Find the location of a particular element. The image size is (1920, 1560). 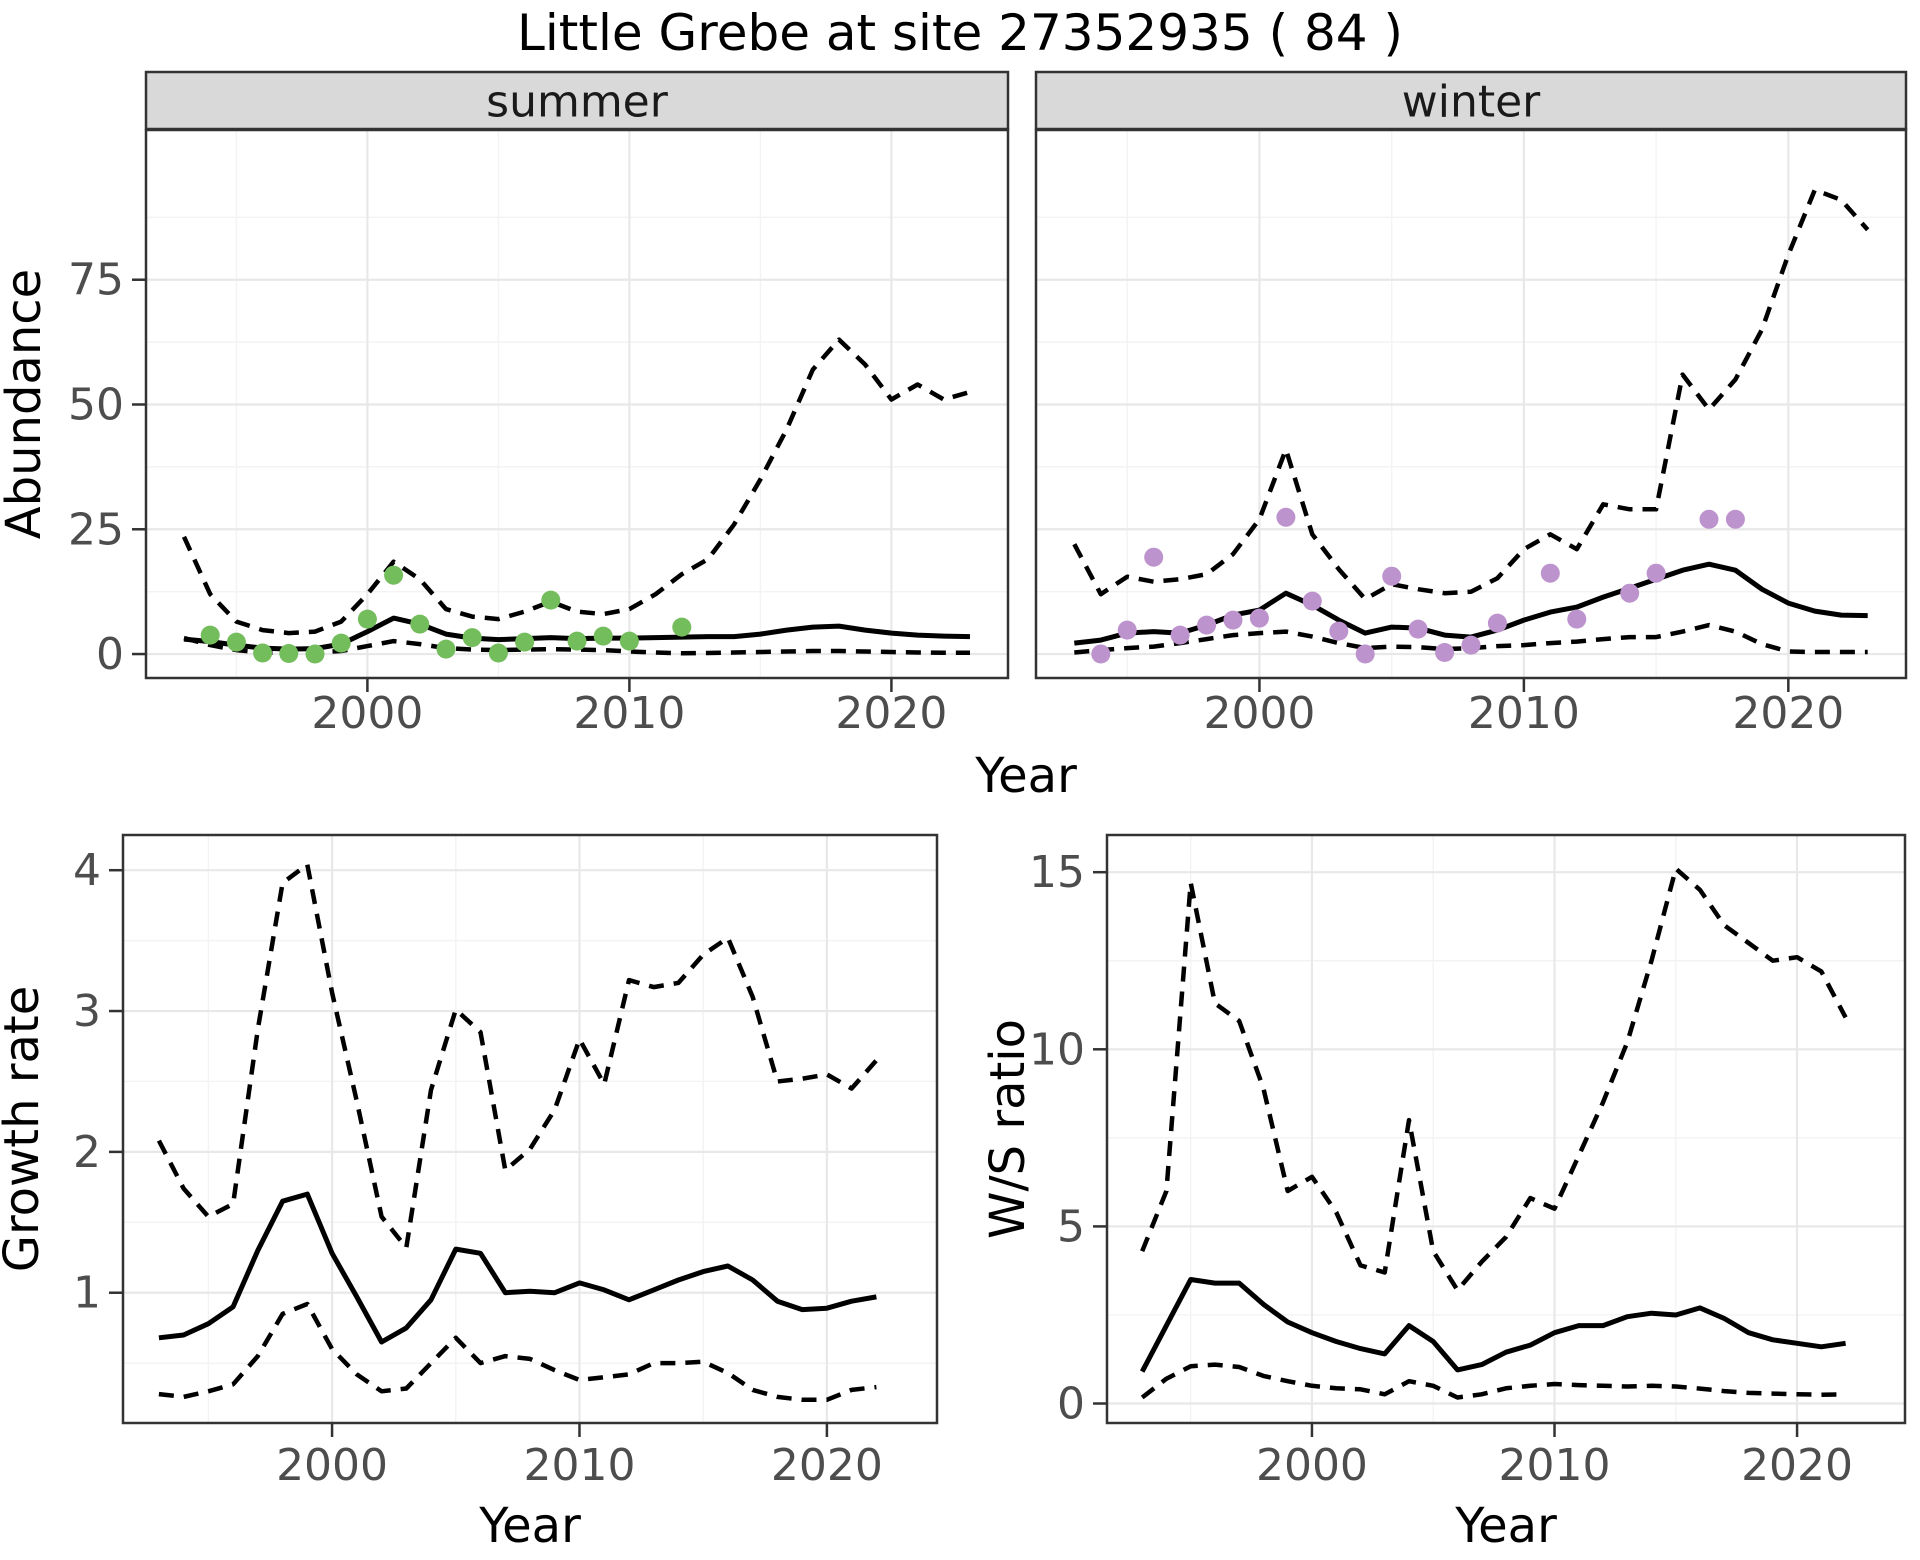

y-tick-label: 15 is located at coordinates (1057, 872).